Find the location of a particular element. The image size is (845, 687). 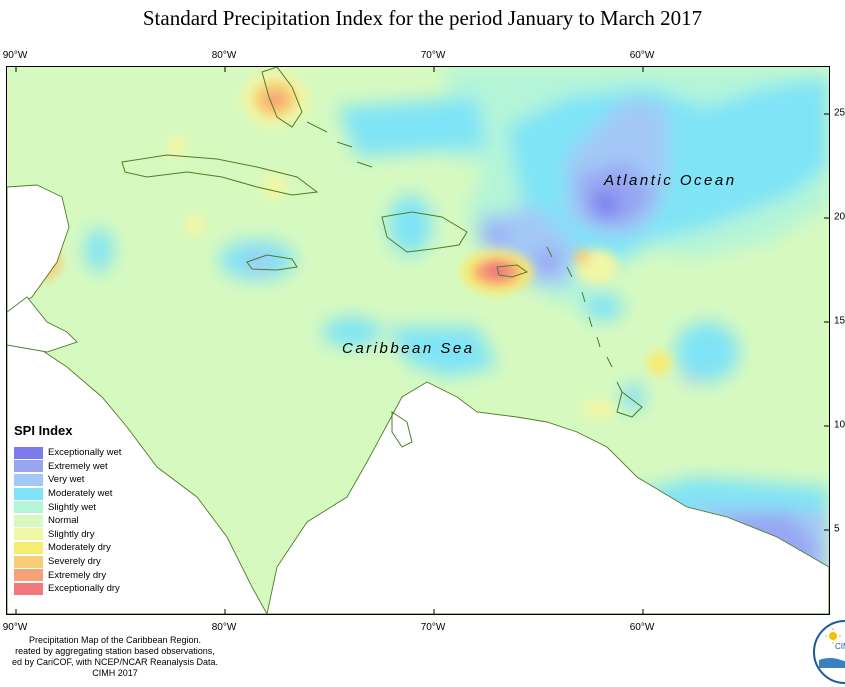

legend-item: Extremely wet is located at coordinates (89, 467).